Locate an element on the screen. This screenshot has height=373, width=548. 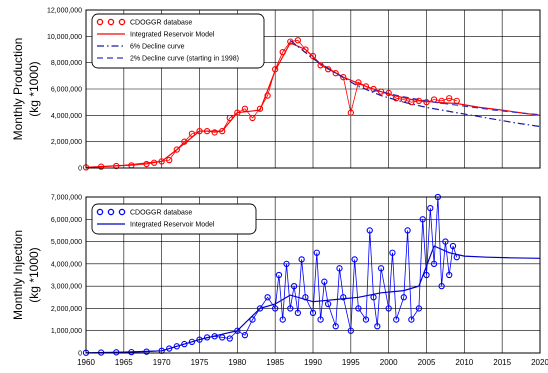
y-tick-label: 1,000,000 is located at coordinates (66, 331).